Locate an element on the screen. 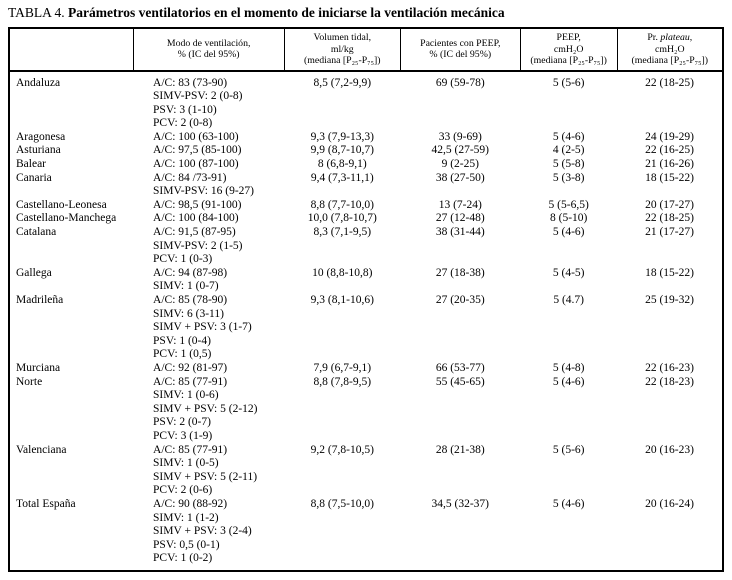 The width and height of the screenshot is (732, 580). region-name: Balear is located at coordinates (31, 164).